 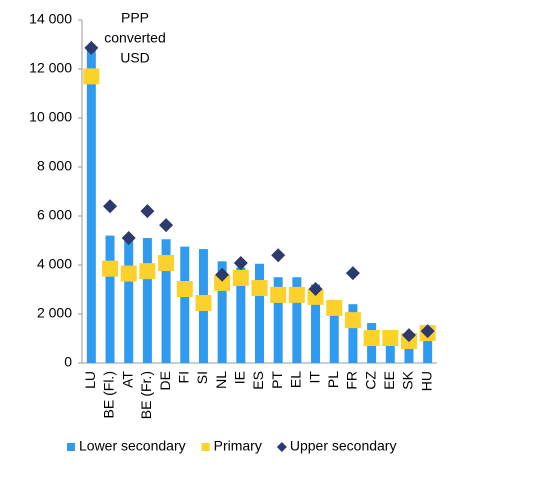 What do you see at coordinates (426, 381) in the screenshot?
I see `x-tick-label: HU` at bounding box center [426, 381].